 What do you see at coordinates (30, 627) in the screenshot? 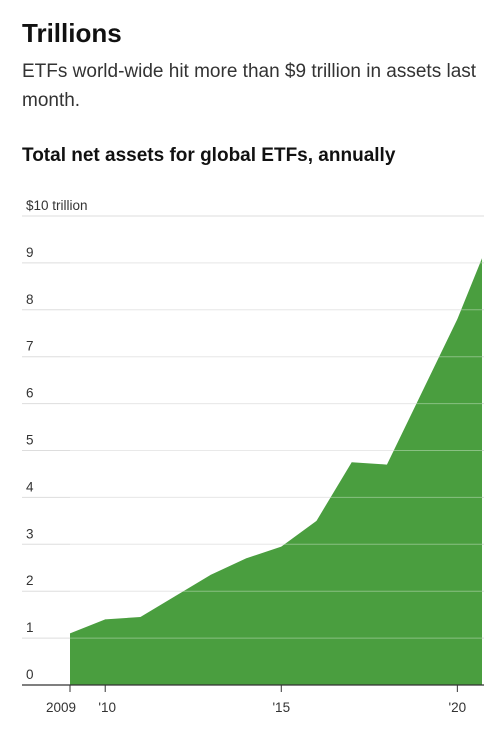
I see `y-tick-label-1: 1` at bounding box center [30, 627].